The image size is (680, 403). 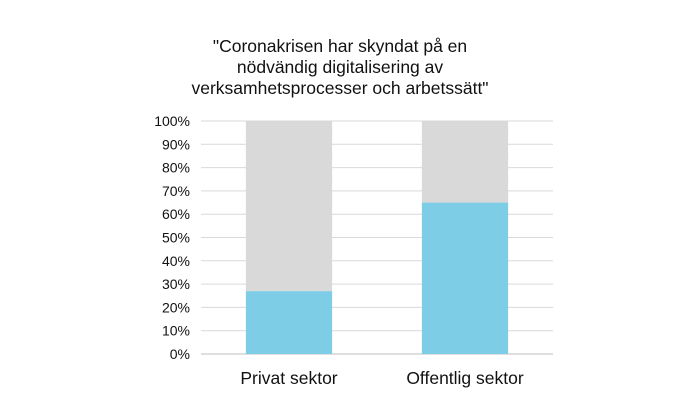 I want to click on y-tick-label: 10%, so click(x=176, y=331).